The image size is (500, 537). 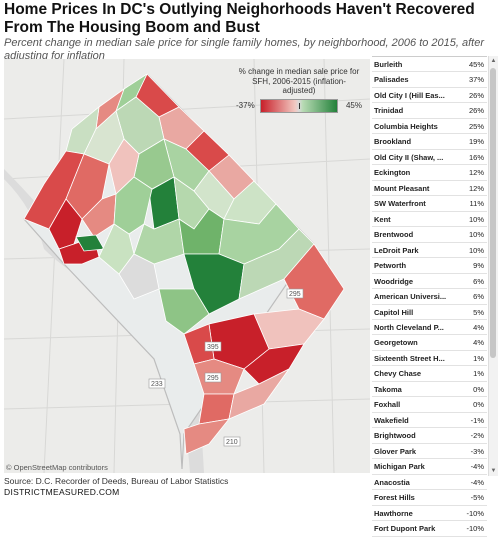 I want to click on neighborhood-name: Fort Dupont Park, so click(x=405, y=529).